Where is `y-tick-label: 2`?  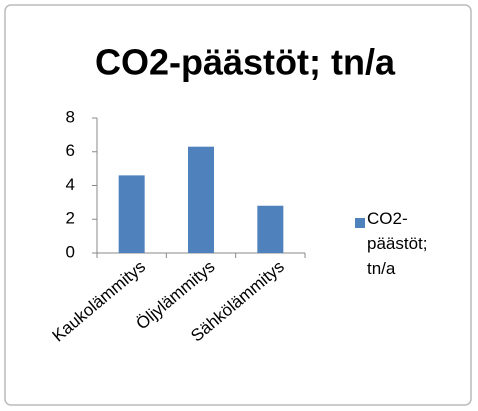 y-tick-label: 2 is located at coordinates (70, 218).